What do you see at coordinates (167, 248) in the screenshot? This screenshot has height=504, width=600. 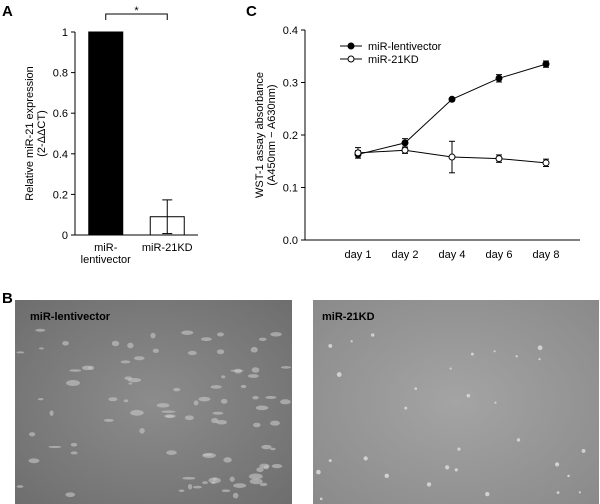 I see `x-tick-label: miR-21KD` at bounding box center [167, 248].